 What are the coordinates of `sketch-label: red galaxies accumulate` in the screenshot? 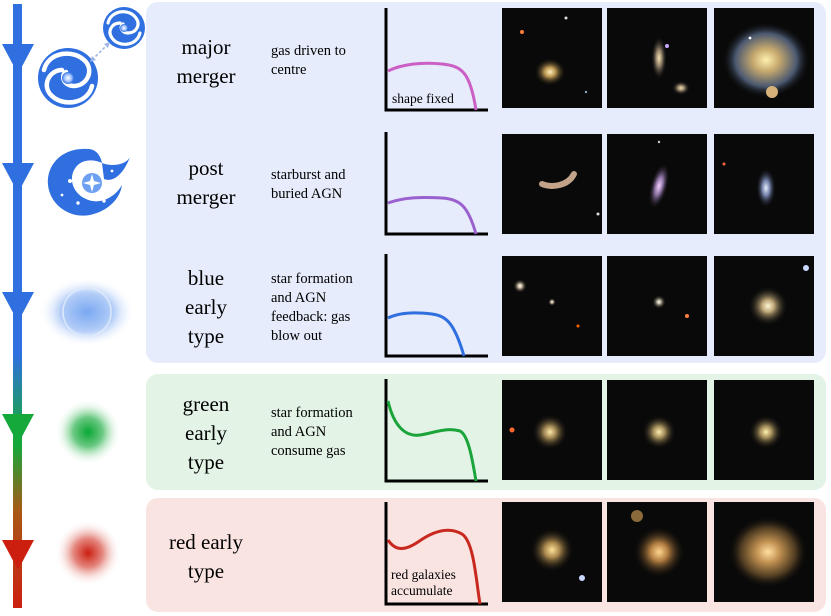 It's located at (423, 582).